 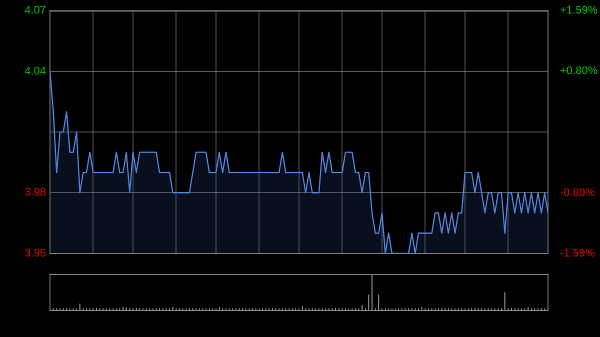 What do you see at coordinates (579, 10) in the screenshot?
I see `y2-tick-label: +1.59%` at bounding box center [579, 10].